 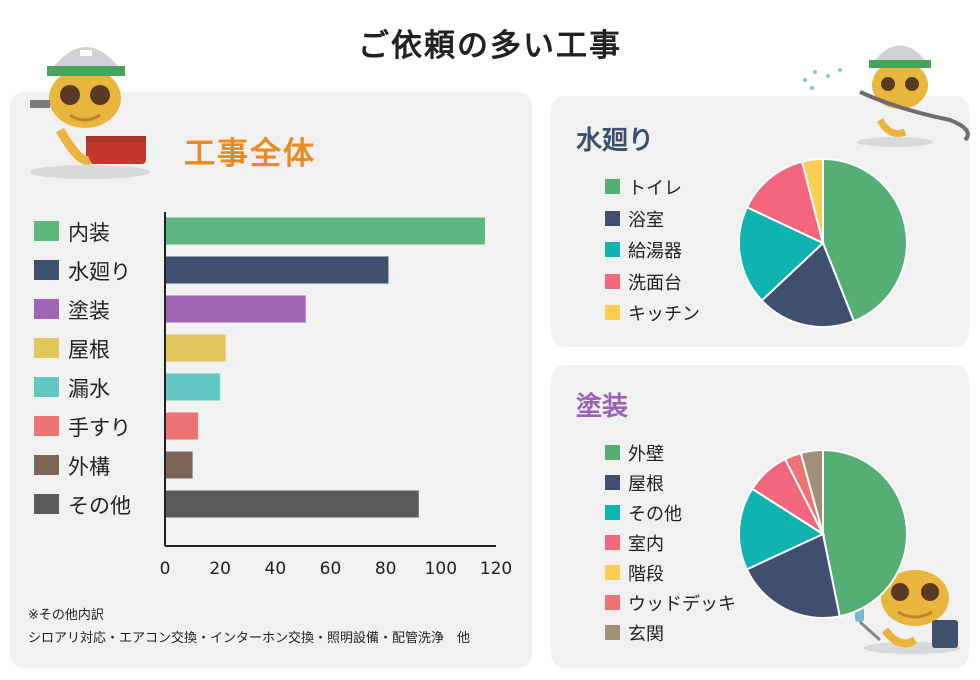 I want to click on bar-category-label: 外構, so click(x=89, y=467).